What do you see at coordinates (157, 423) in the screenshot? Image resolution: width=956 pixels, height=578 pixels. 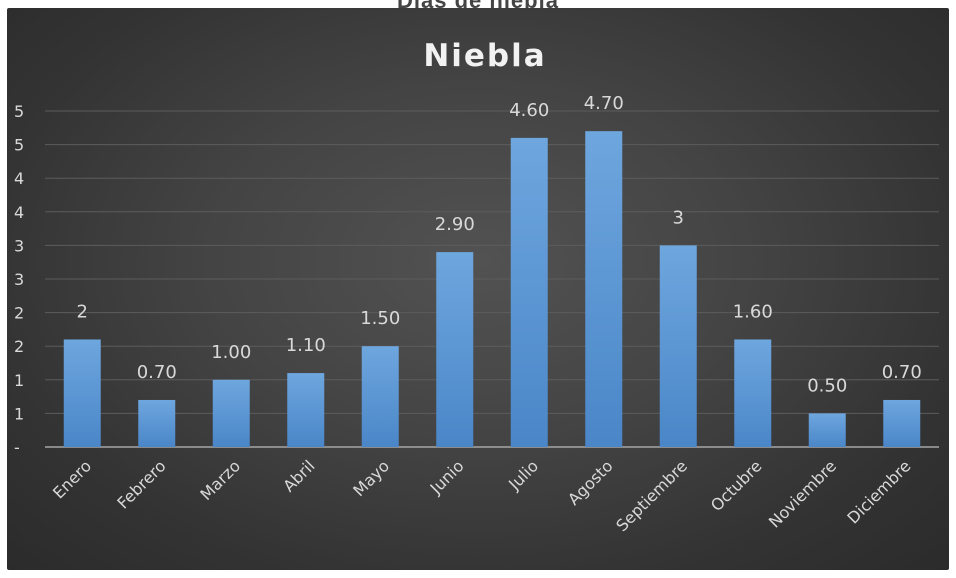 I see `bar-febrero` at bounding box center [157, 423].